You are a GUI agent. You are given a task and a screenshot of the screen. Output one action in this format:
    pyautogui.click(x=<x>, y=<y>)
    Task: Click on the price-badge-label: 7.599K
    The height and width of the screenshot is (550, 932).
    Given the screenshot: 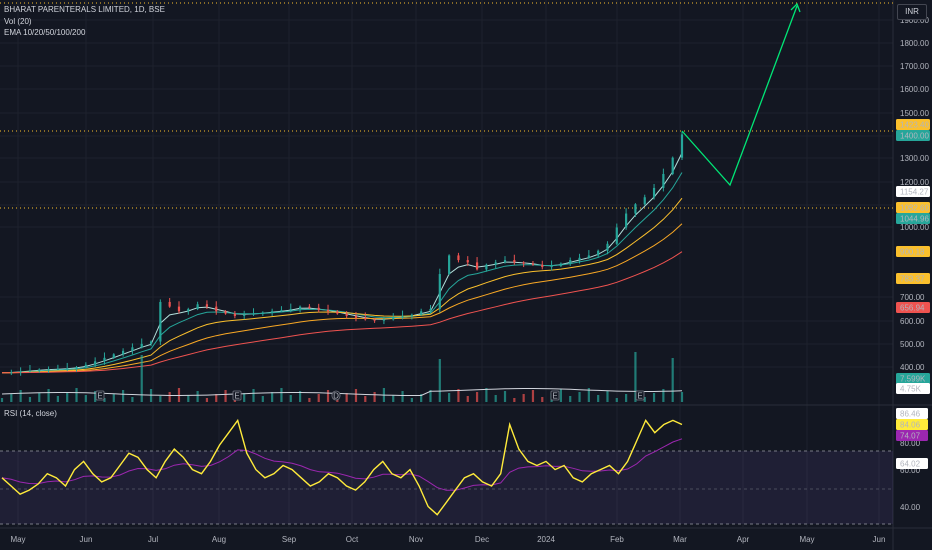 What is the action you would take?
    pyautogui.click(x=913, y=379)
    